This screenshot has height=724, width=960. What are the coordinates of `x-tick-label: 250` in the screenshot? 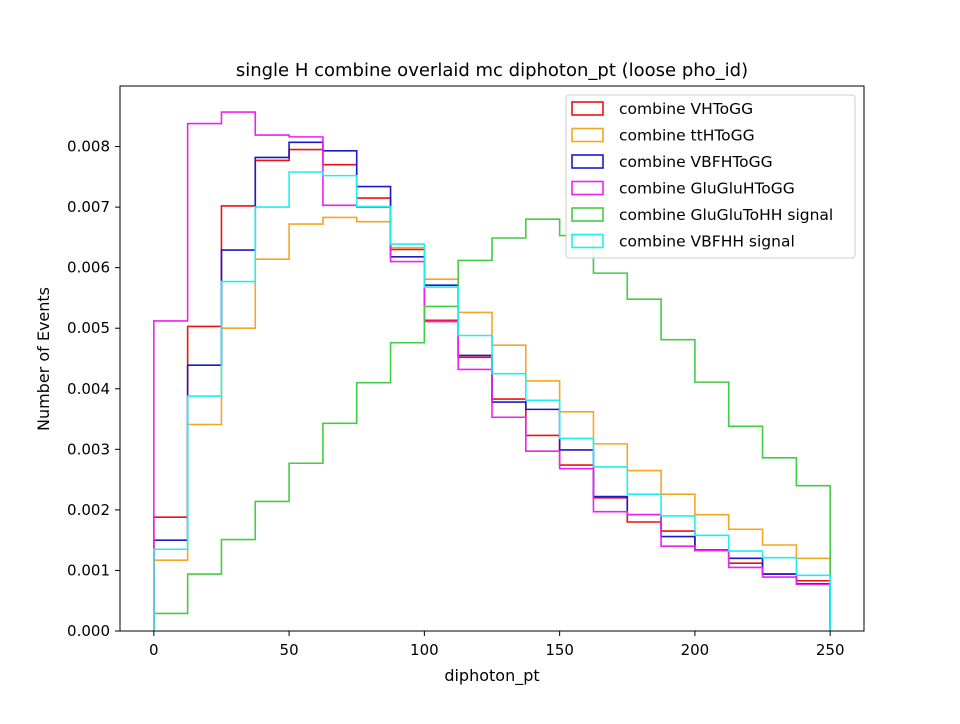 It's located at (830, 650).